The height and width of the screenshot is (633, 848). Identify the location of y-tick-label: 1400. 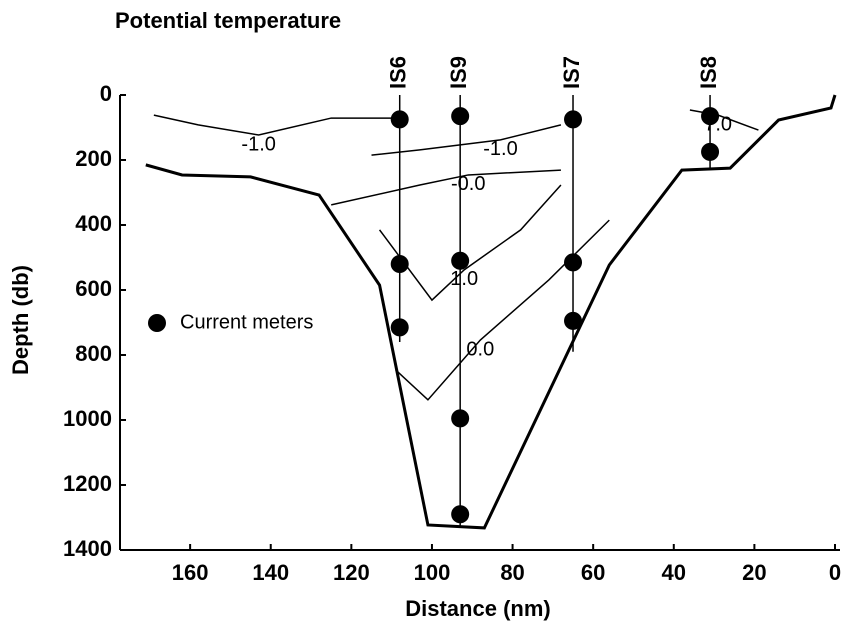
(87, 548).